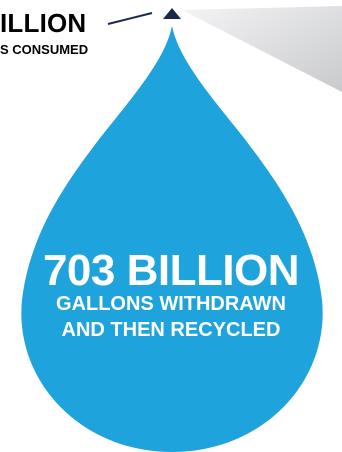 The height and width of the screenshot is (452, 342). Describe the element at coordinates (44, 49) in the screenshot. I see `consumed-description-label: S CONSUMED` at that location.